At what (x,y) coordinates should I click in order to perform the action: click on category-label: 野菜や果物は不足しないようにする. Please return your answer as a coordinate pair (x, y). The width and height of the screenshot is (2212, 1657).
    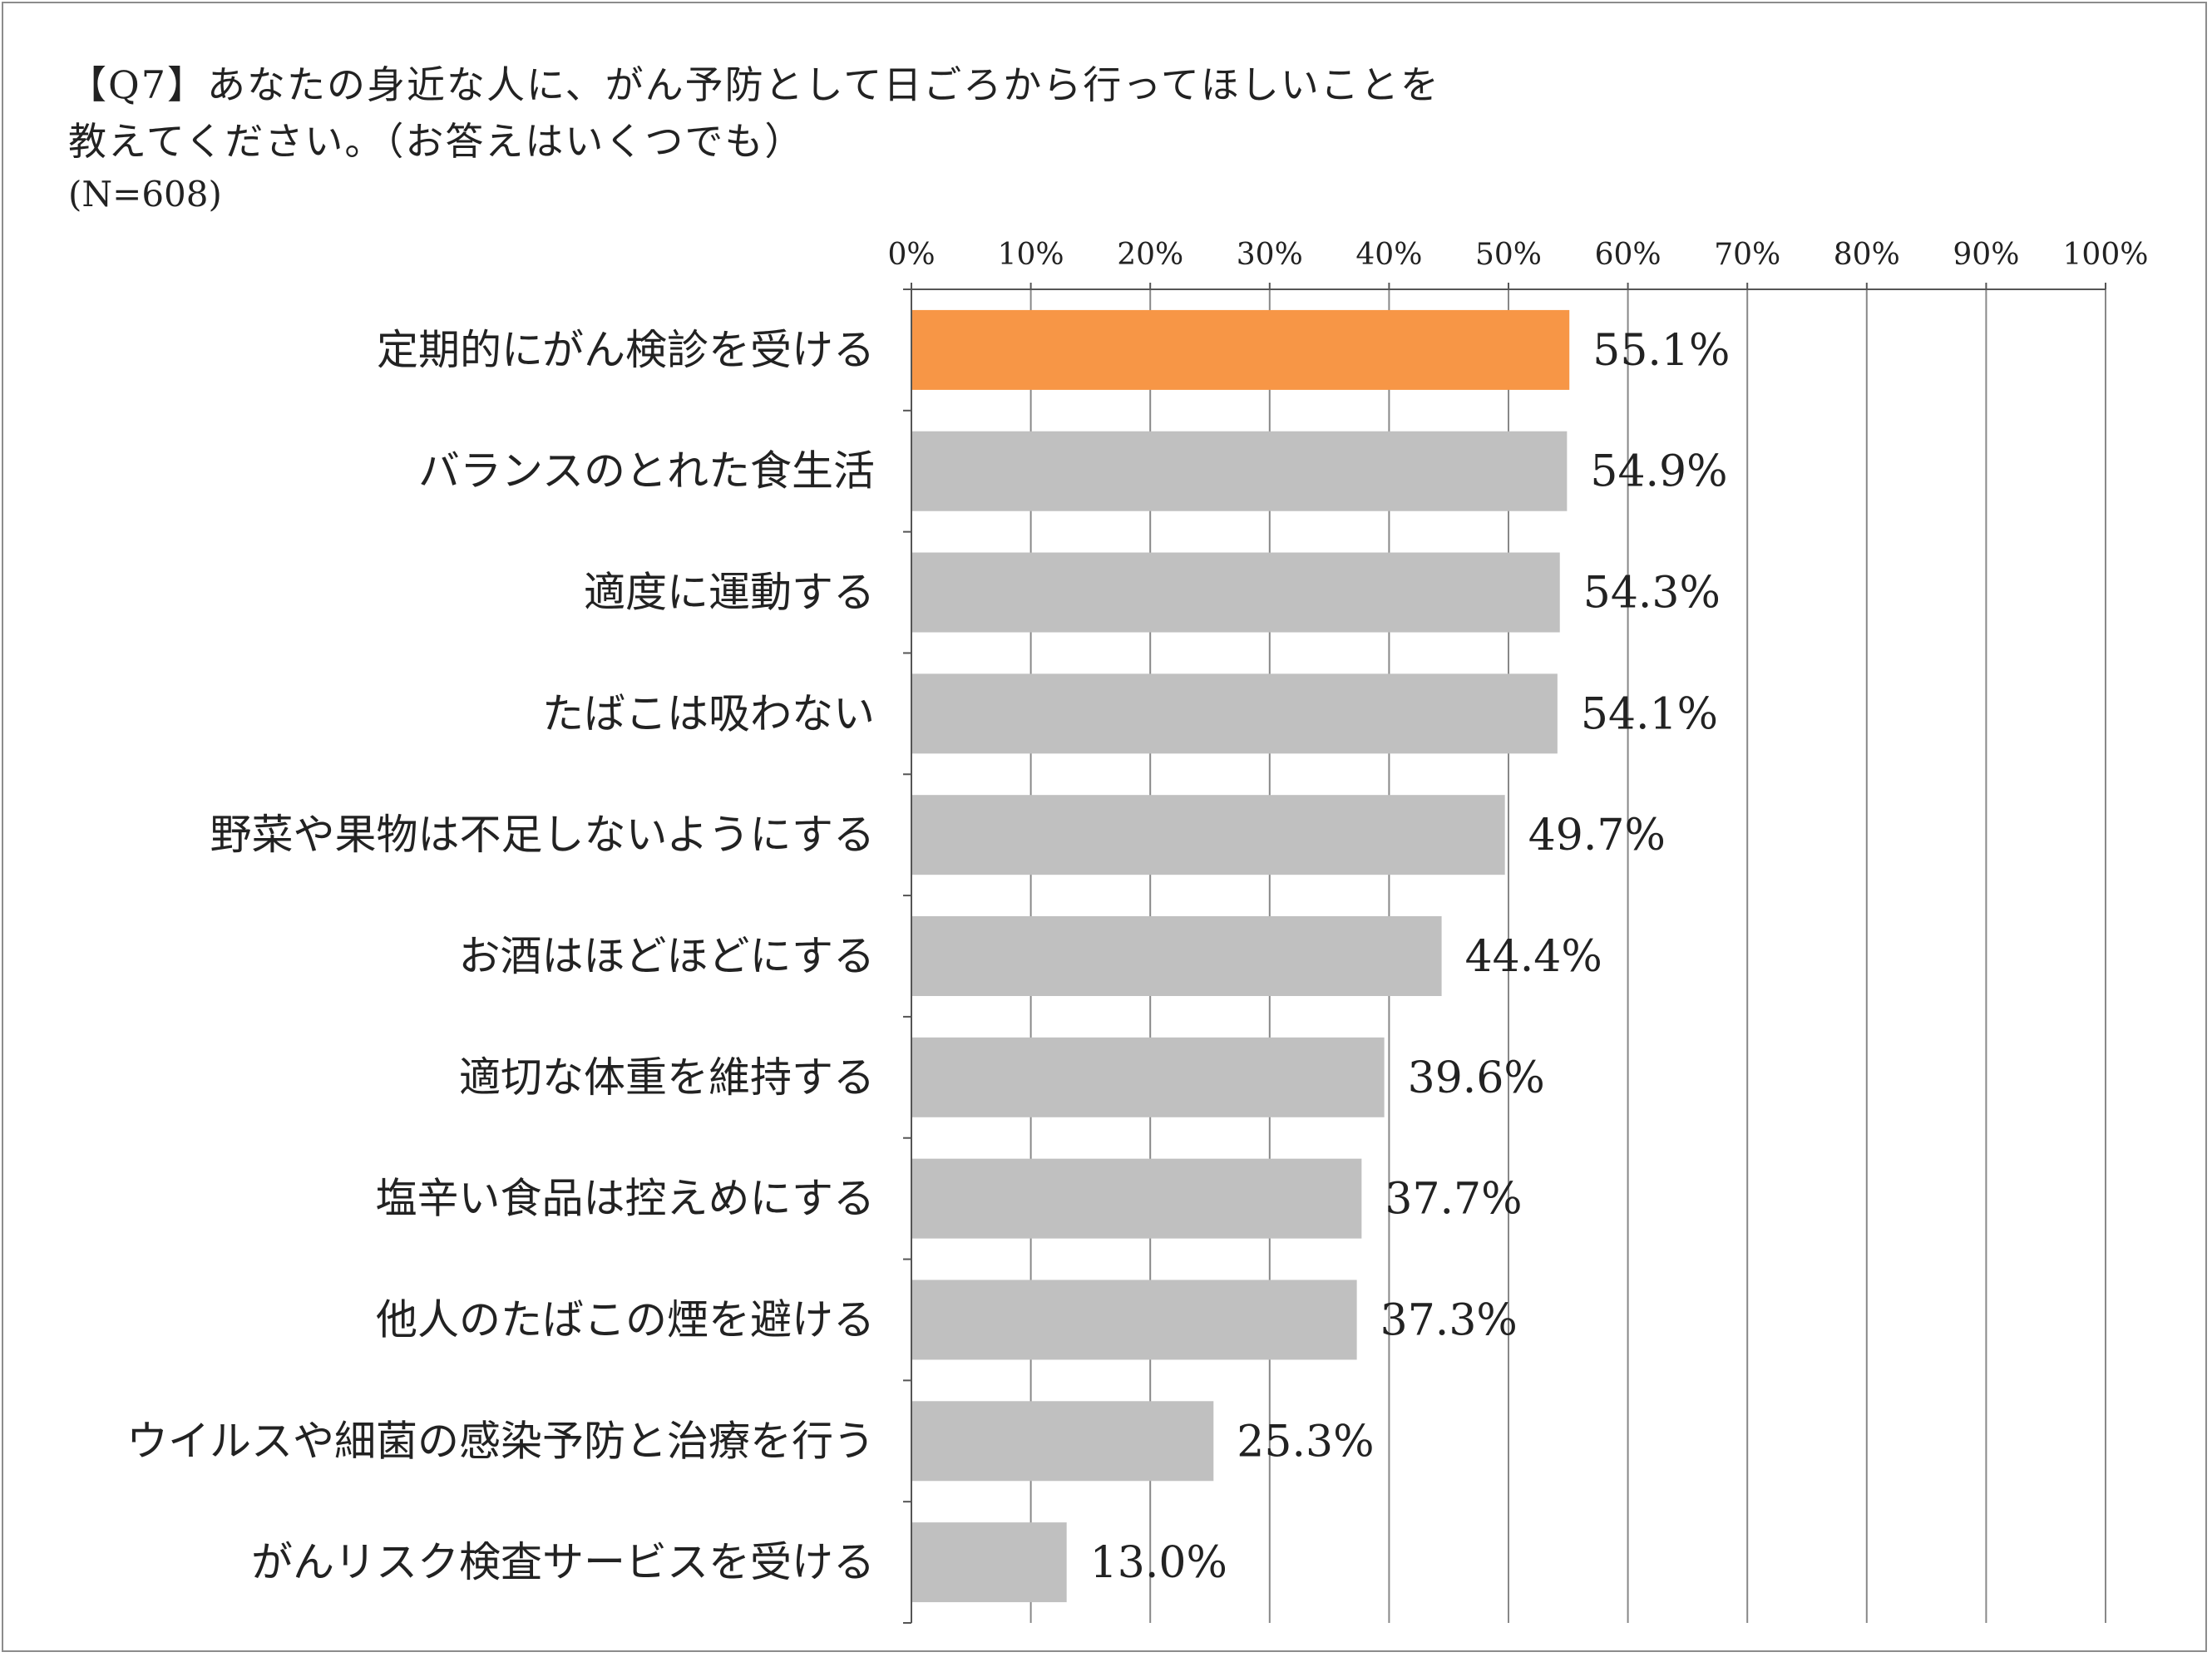
    Looking at the image, I should click on (543, 835).